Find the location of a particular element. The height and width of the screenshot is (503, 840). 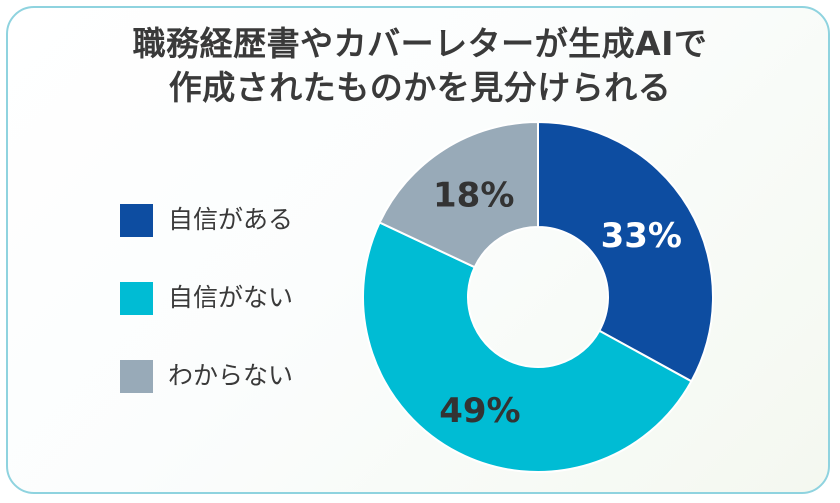

donut-slice-confident is located at coordinates (625, 251).